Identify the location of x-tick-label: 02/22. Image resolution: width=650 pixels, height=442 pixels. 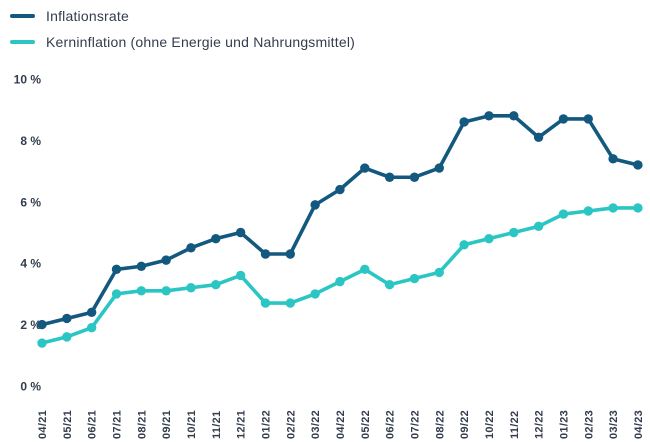
(291, 424).